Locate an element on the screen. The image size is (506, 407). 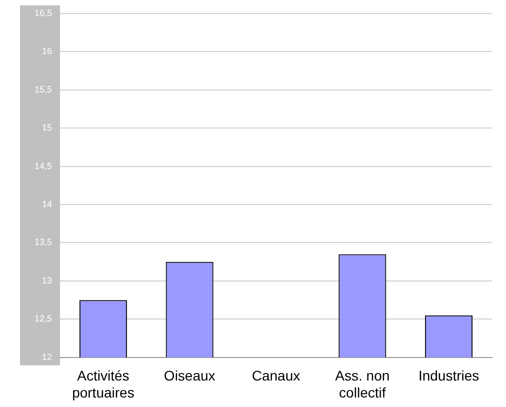
y-tick-label: 12 is located at coordinates (47, 357).